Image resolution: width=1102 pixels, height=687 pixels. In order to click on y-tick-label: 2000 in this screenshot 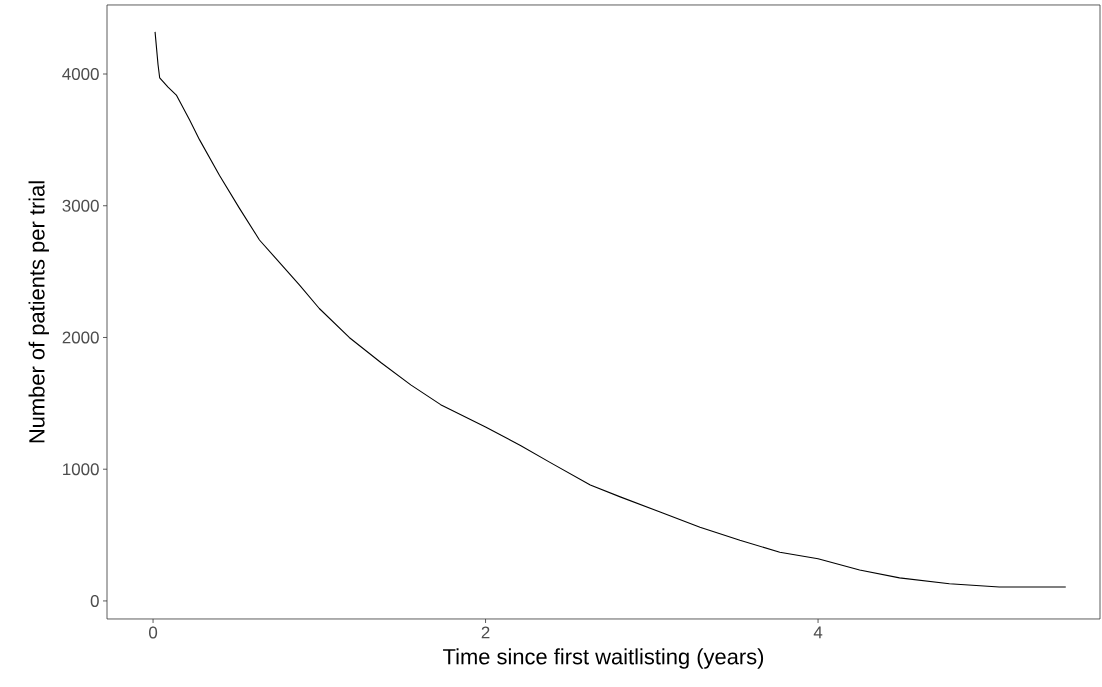, I will do `click(80, 337)`.